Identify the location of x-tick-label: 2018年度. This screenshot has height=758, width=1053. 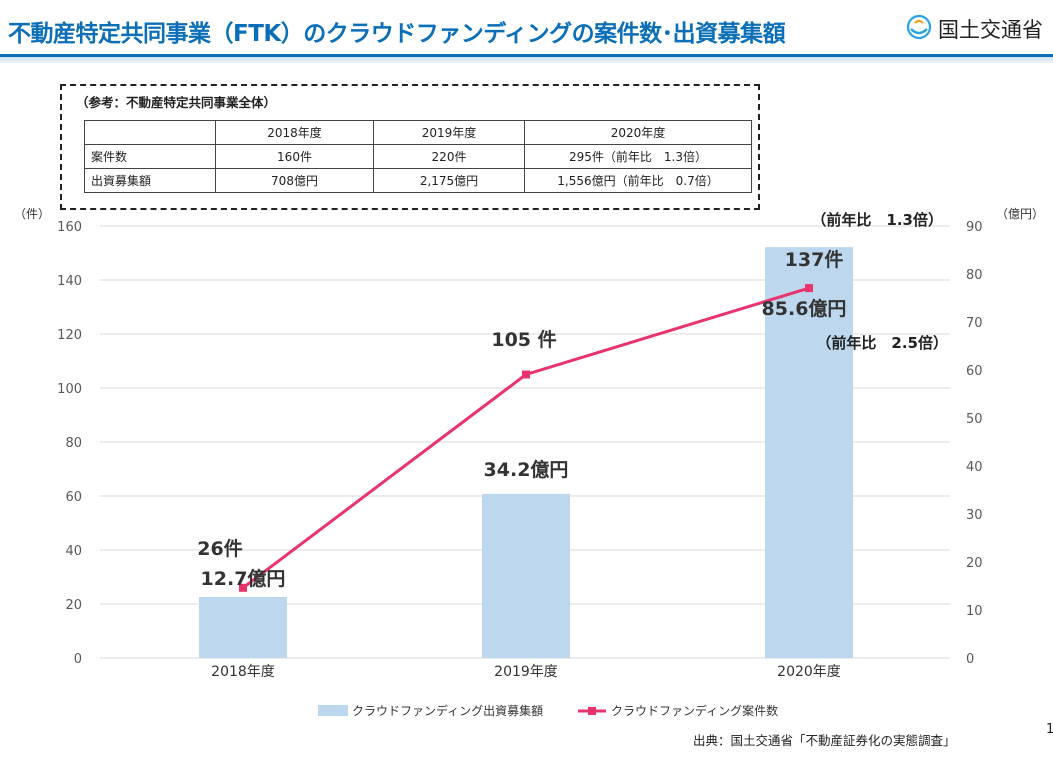
(243, 672).